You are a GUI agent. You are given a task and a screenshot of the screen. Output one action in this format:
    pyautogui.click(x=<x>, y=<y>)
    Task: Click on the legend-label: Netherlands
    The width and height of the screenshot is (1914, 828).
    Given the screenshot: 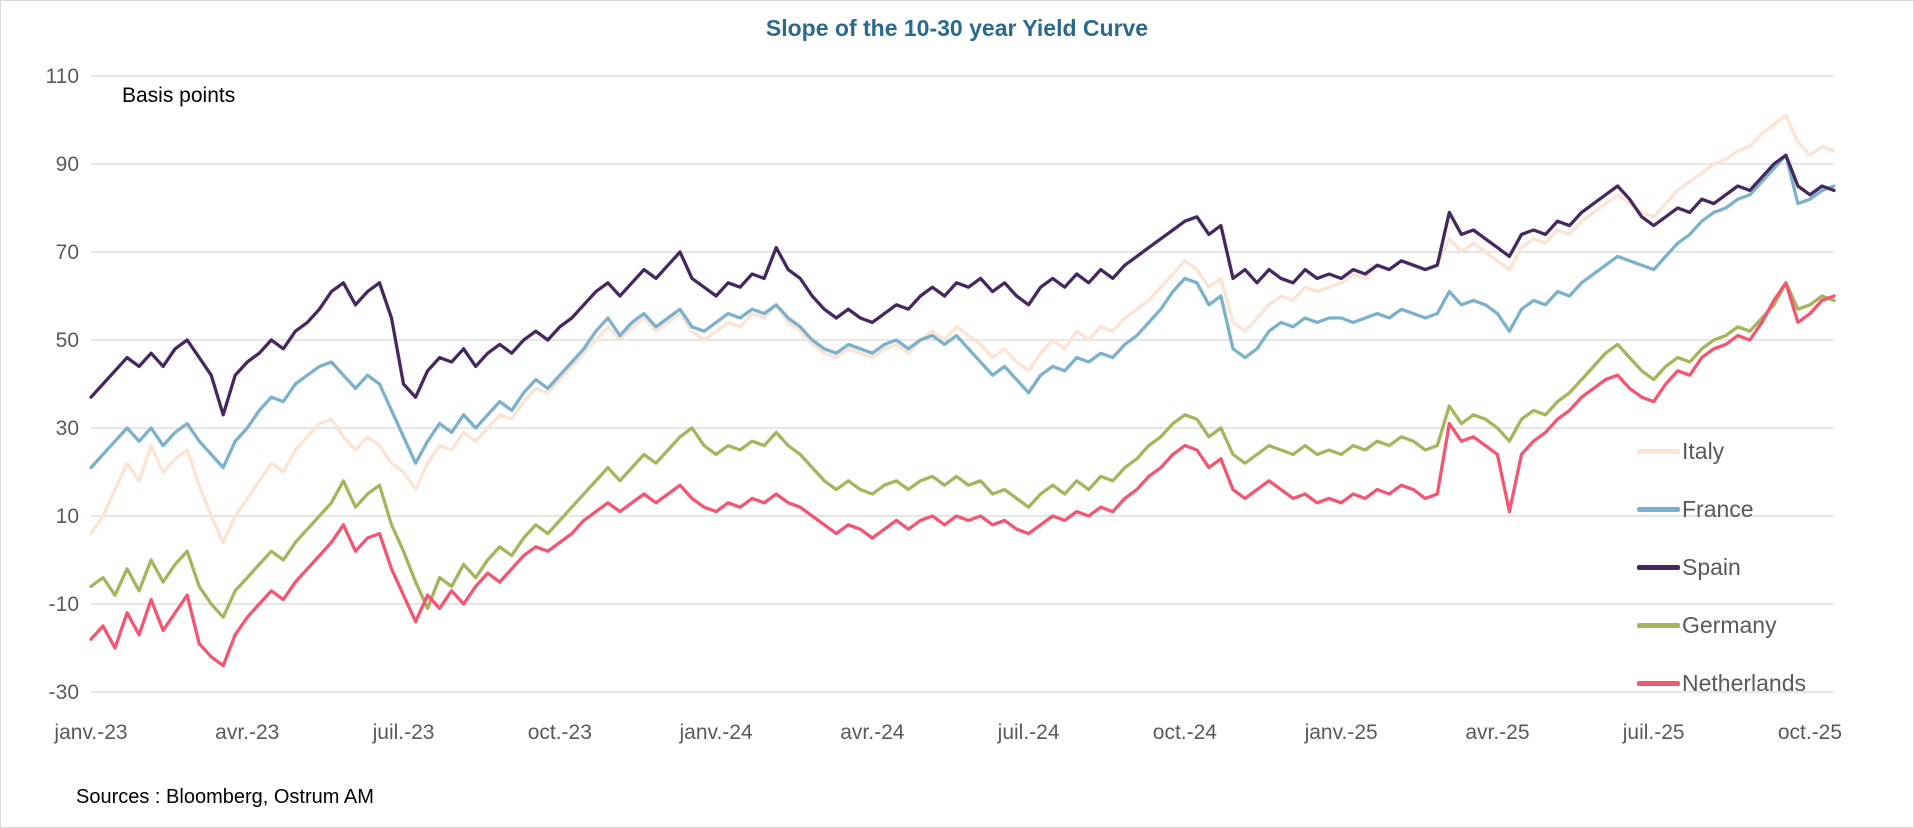 What is the action you would take?
    pyautogui.click(x=1744, y=683)
    